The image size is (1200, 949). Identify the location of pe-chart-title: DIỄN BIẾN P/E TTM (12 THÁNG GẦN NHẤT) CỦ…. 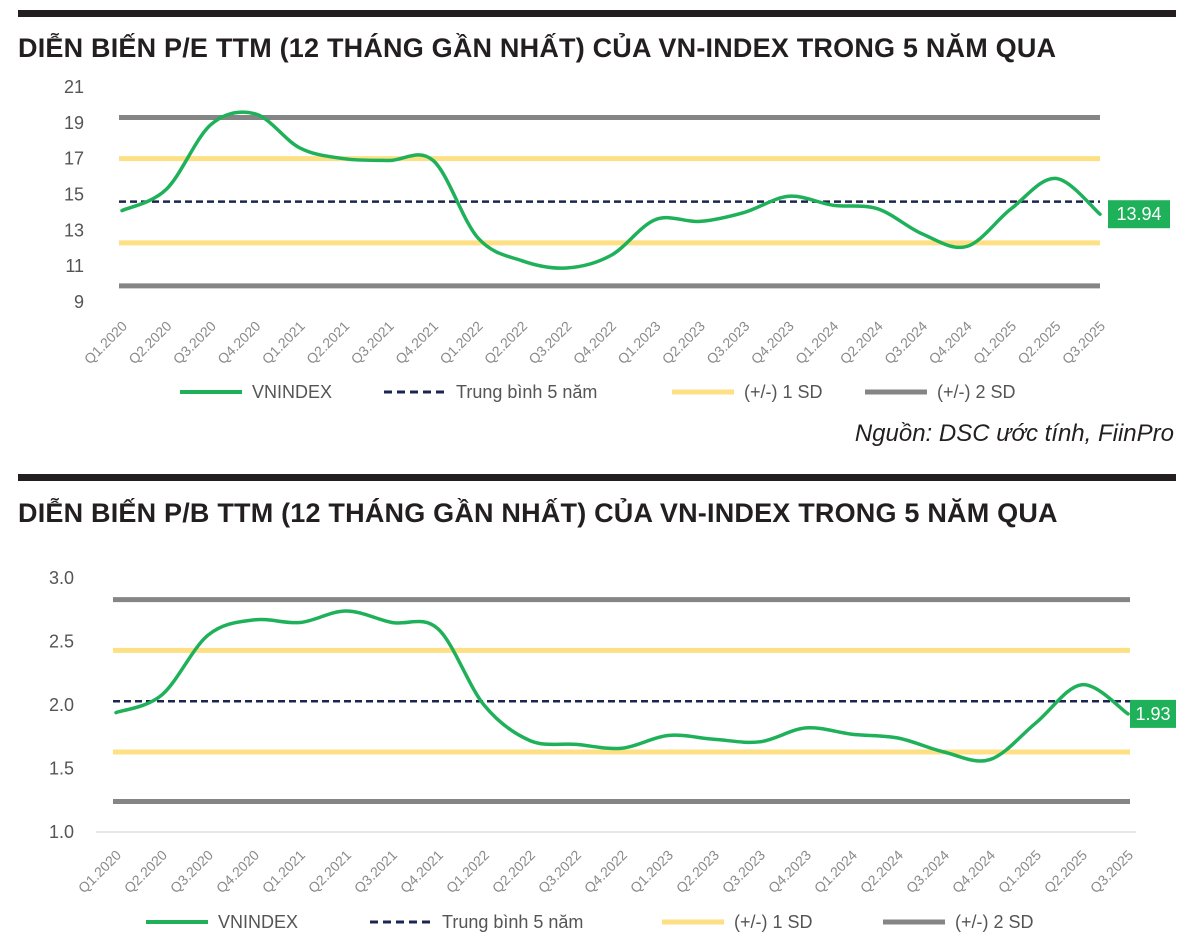
(537, 48).